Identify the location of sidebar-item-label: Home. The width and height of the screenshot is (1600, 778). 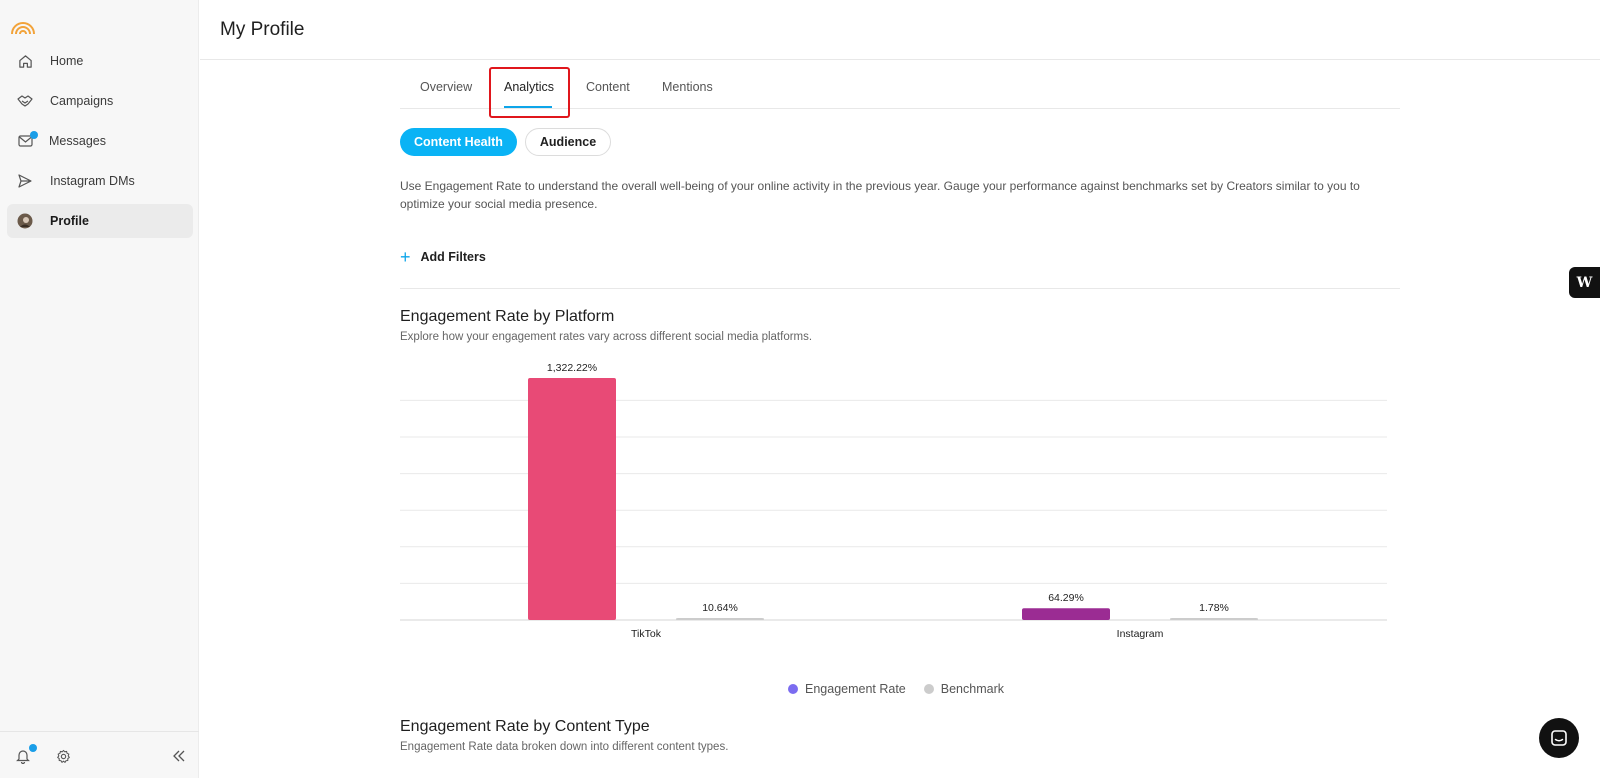
(67, 61).